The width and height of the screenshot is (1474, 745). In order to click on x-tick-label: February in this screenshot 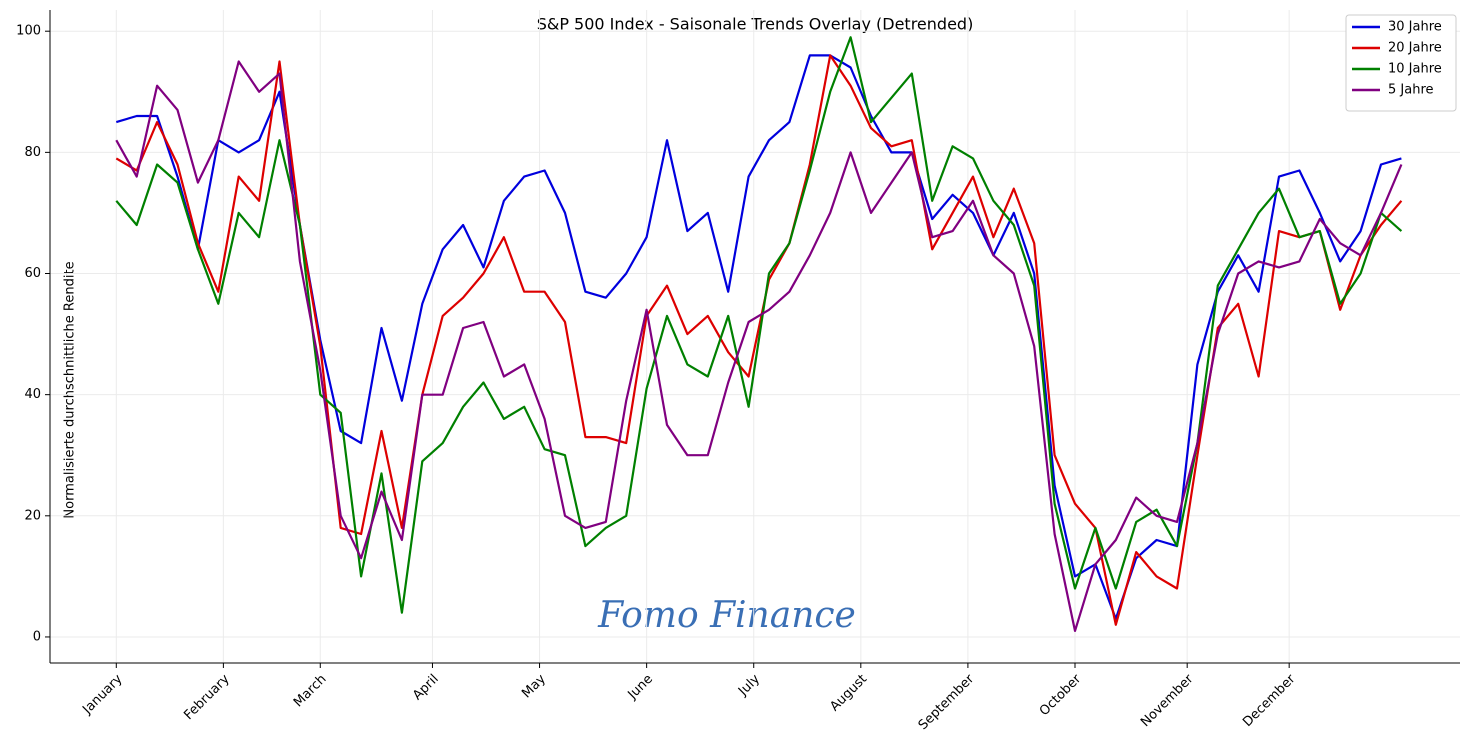, I will do `click(207, 697)`.